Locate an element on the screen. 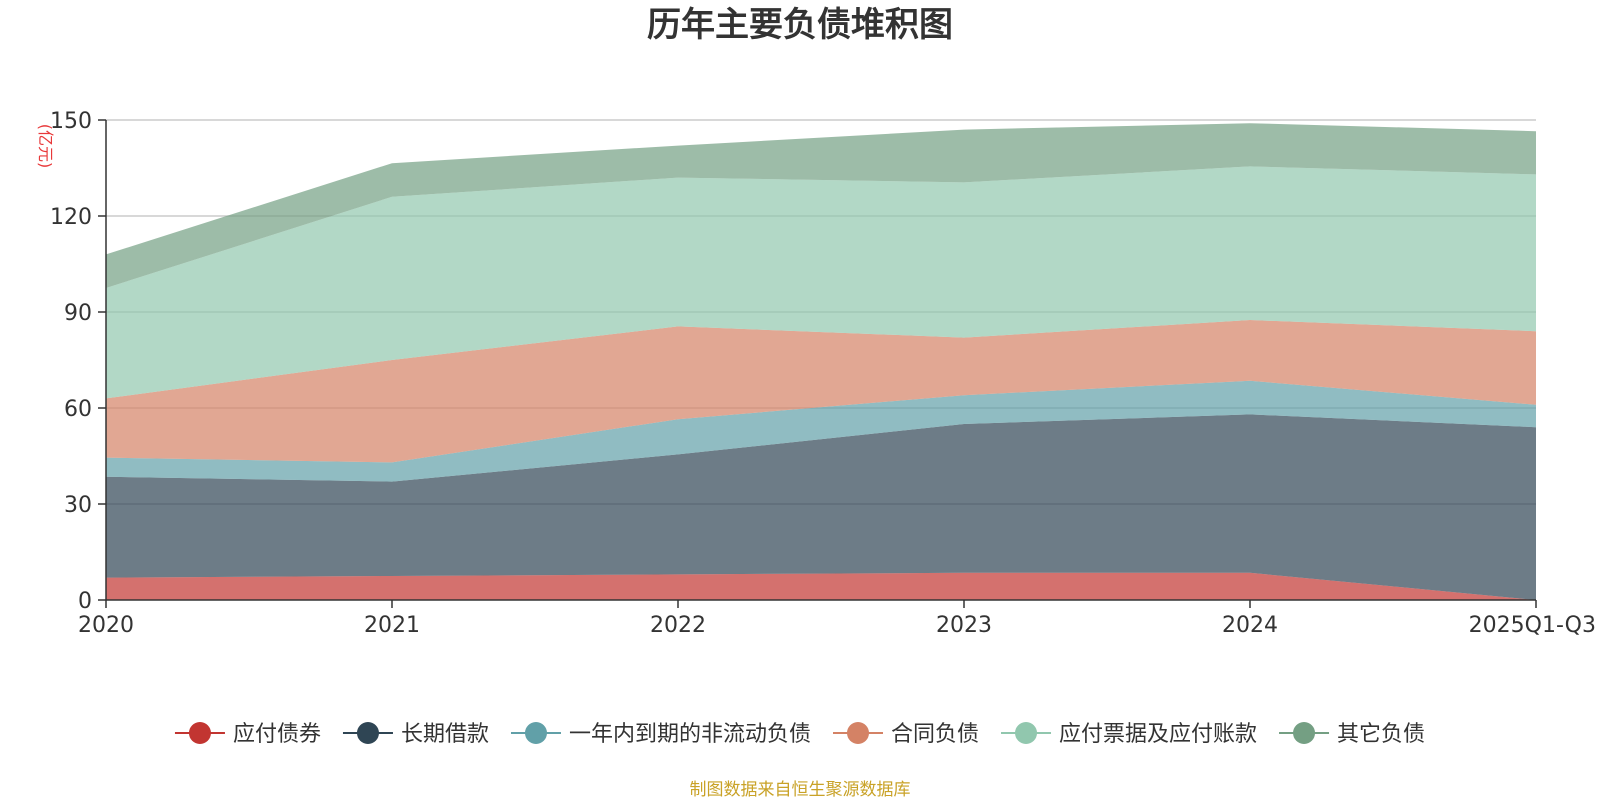  source-note: 制图数据来自恒生聚源数据库 is located at coordinates (800, 790).